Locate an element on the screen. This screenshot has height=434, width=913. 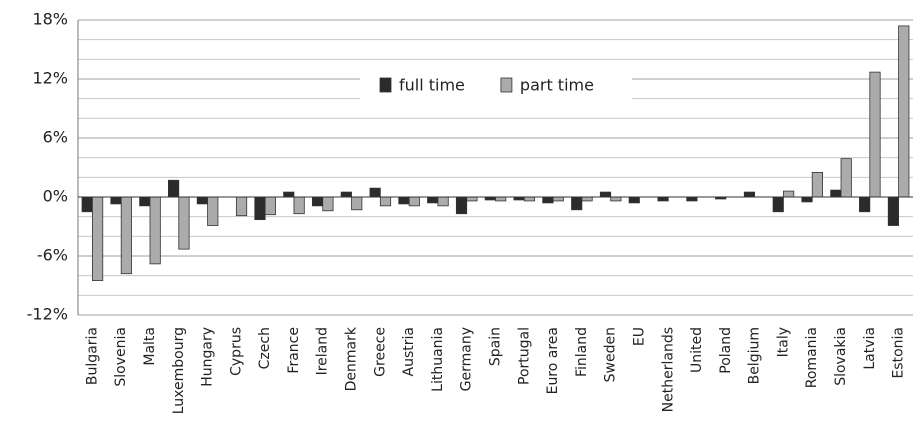
legend: full time part time is located at coordinates (496, 85).